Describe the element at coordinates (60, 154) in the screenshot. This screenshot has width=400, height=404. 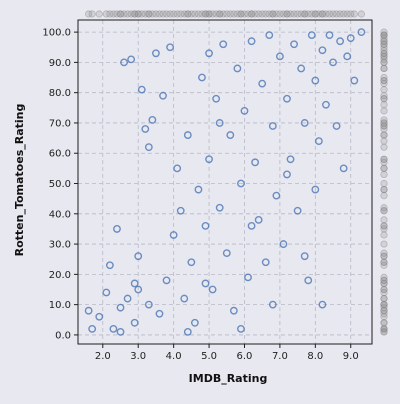
I see `y-tick-label: 60.0` at that location.